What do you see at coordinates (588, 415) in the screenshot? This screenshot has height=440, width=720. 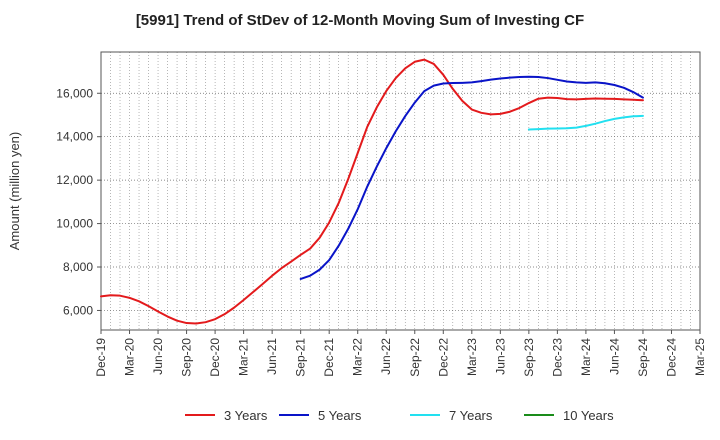 I see `legend-label: 10 Years` at bounding box center [588, 415].